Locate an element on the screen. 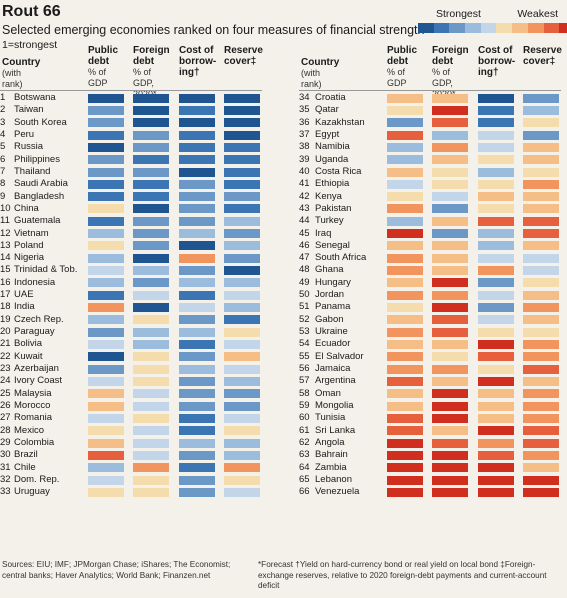 The height and width of the screenshot is (598, 567). rank-label: 17 is located at coordinates (5, 295).